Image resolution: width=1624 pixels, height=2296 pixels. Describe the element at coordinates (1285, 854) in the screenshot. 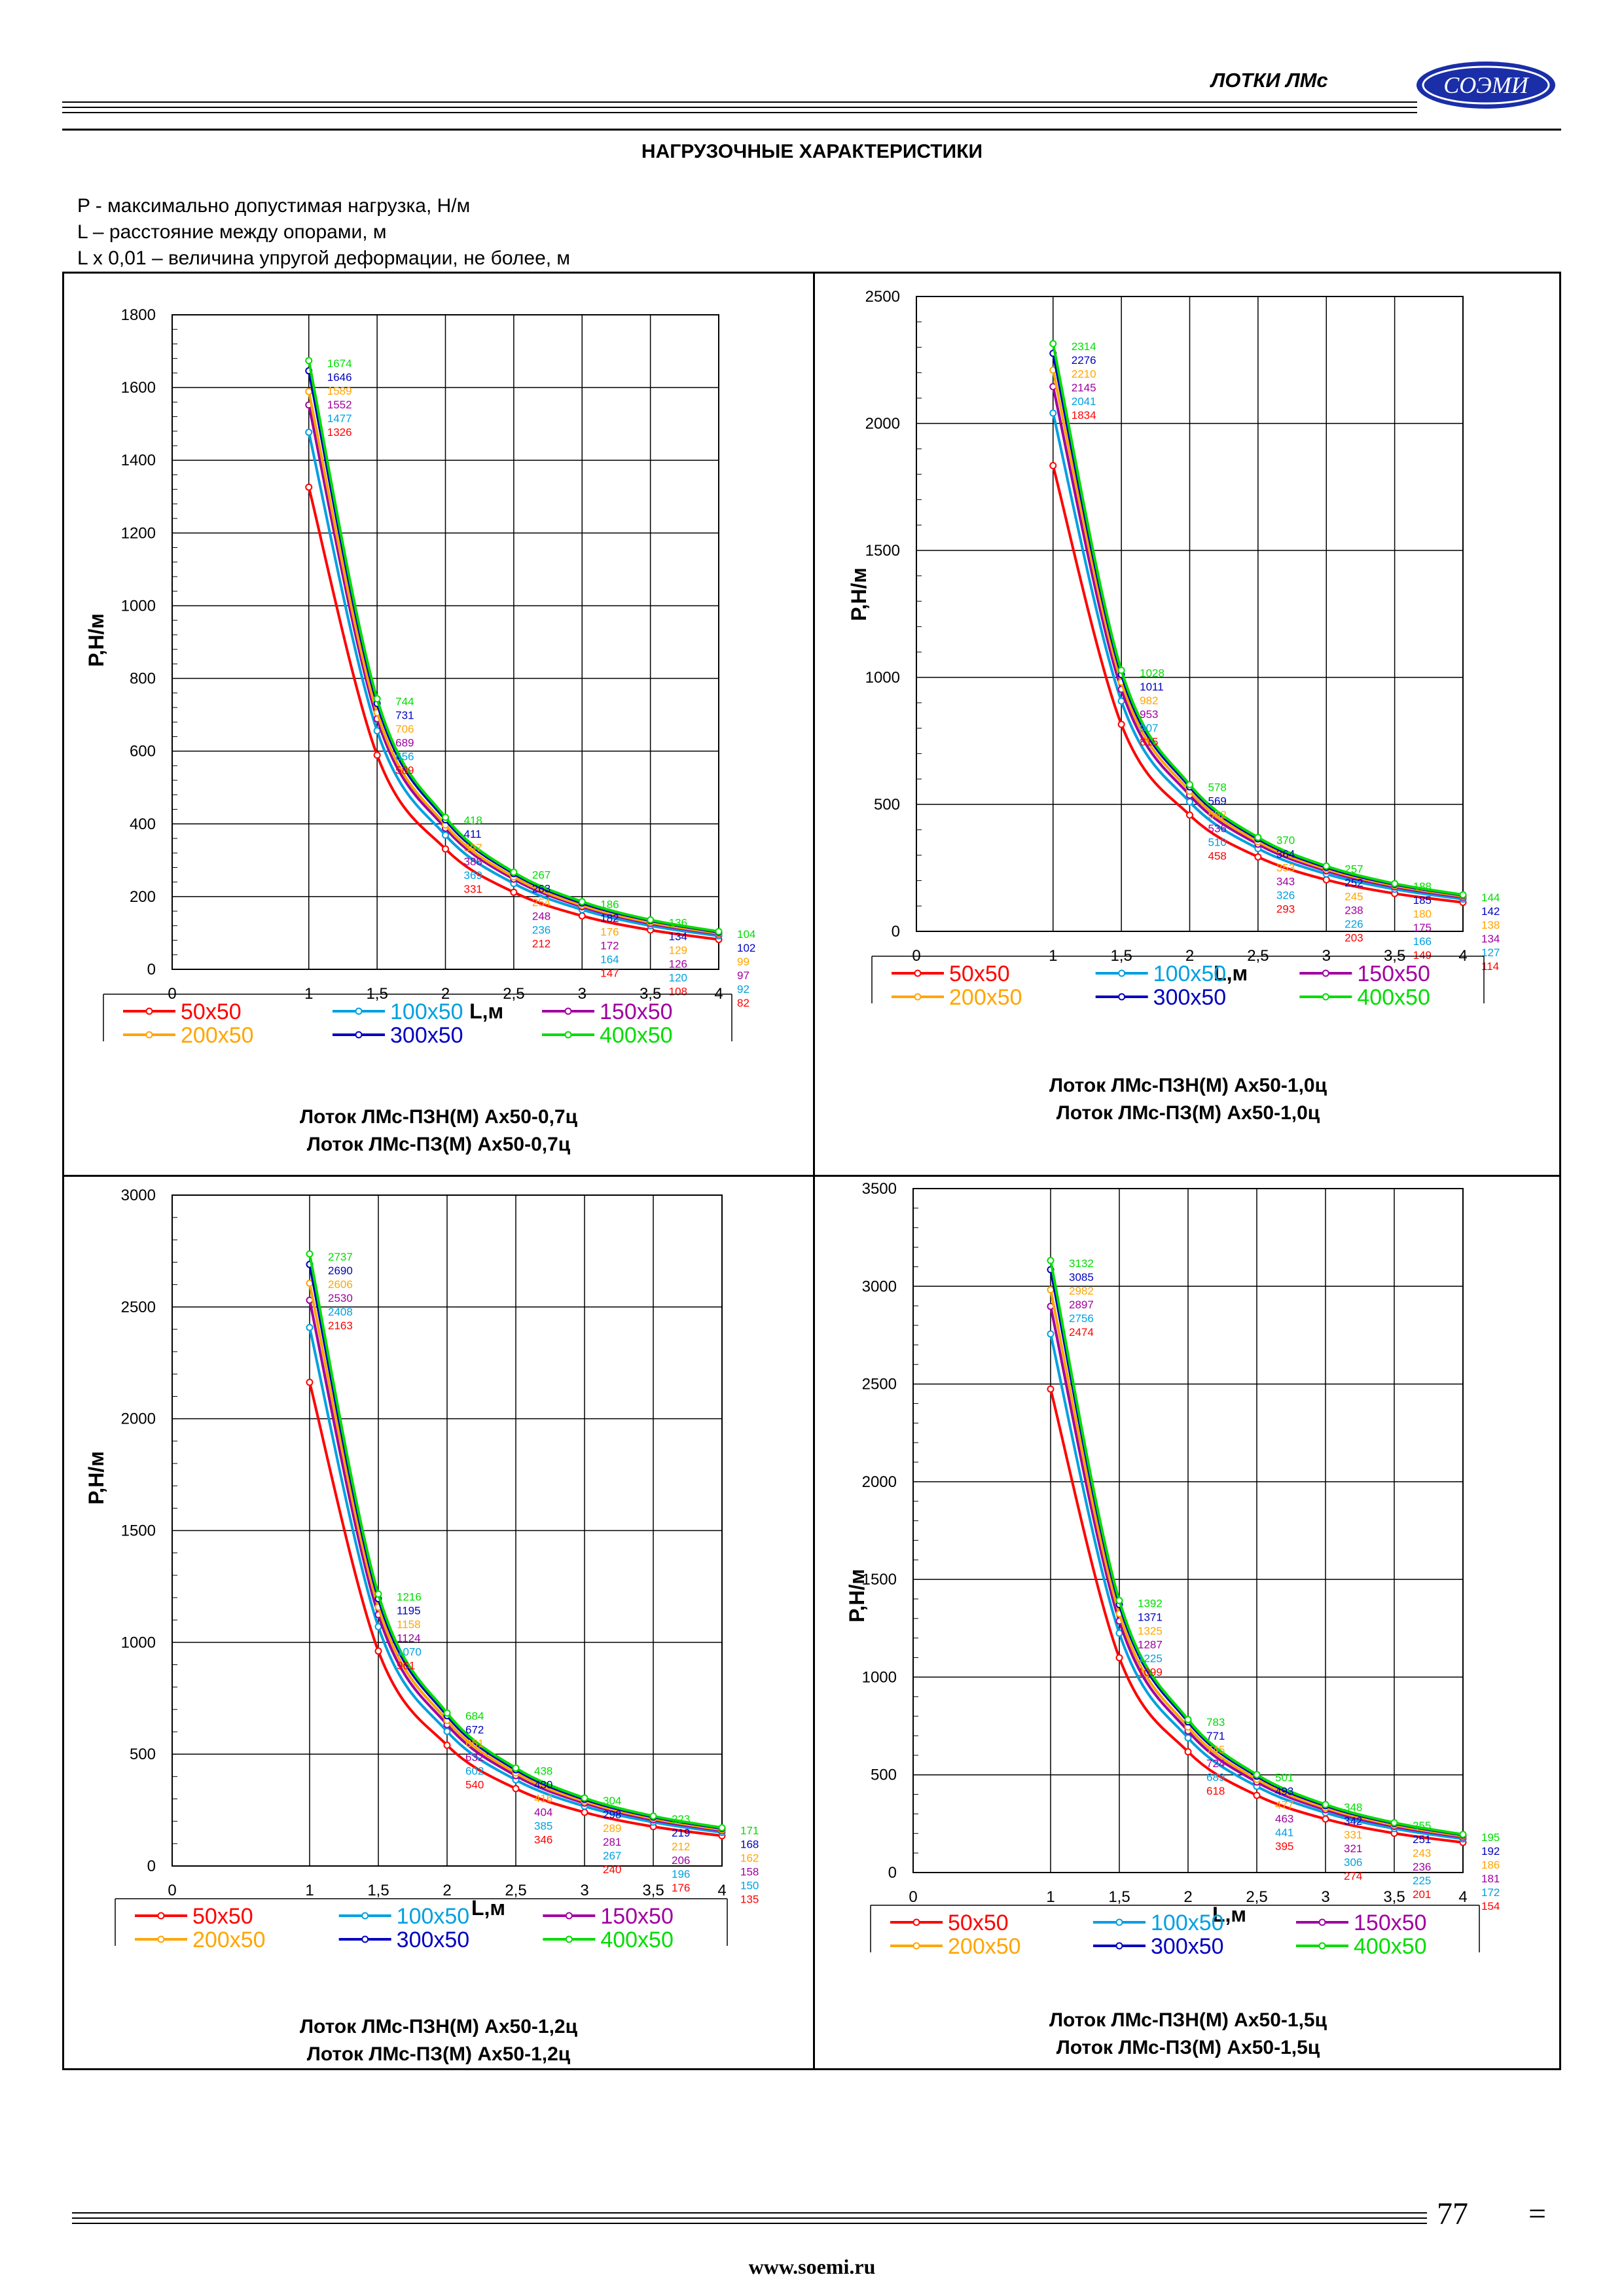

I see `data-label-300x50: 364` at that location.